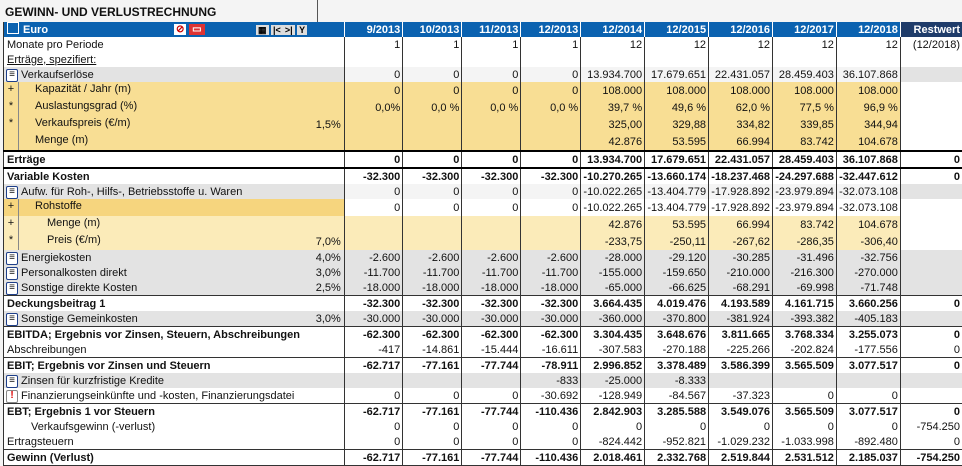 This screenshot has width=962, height=466. I want to click on value-cell: -405.183, so click(868, 319).